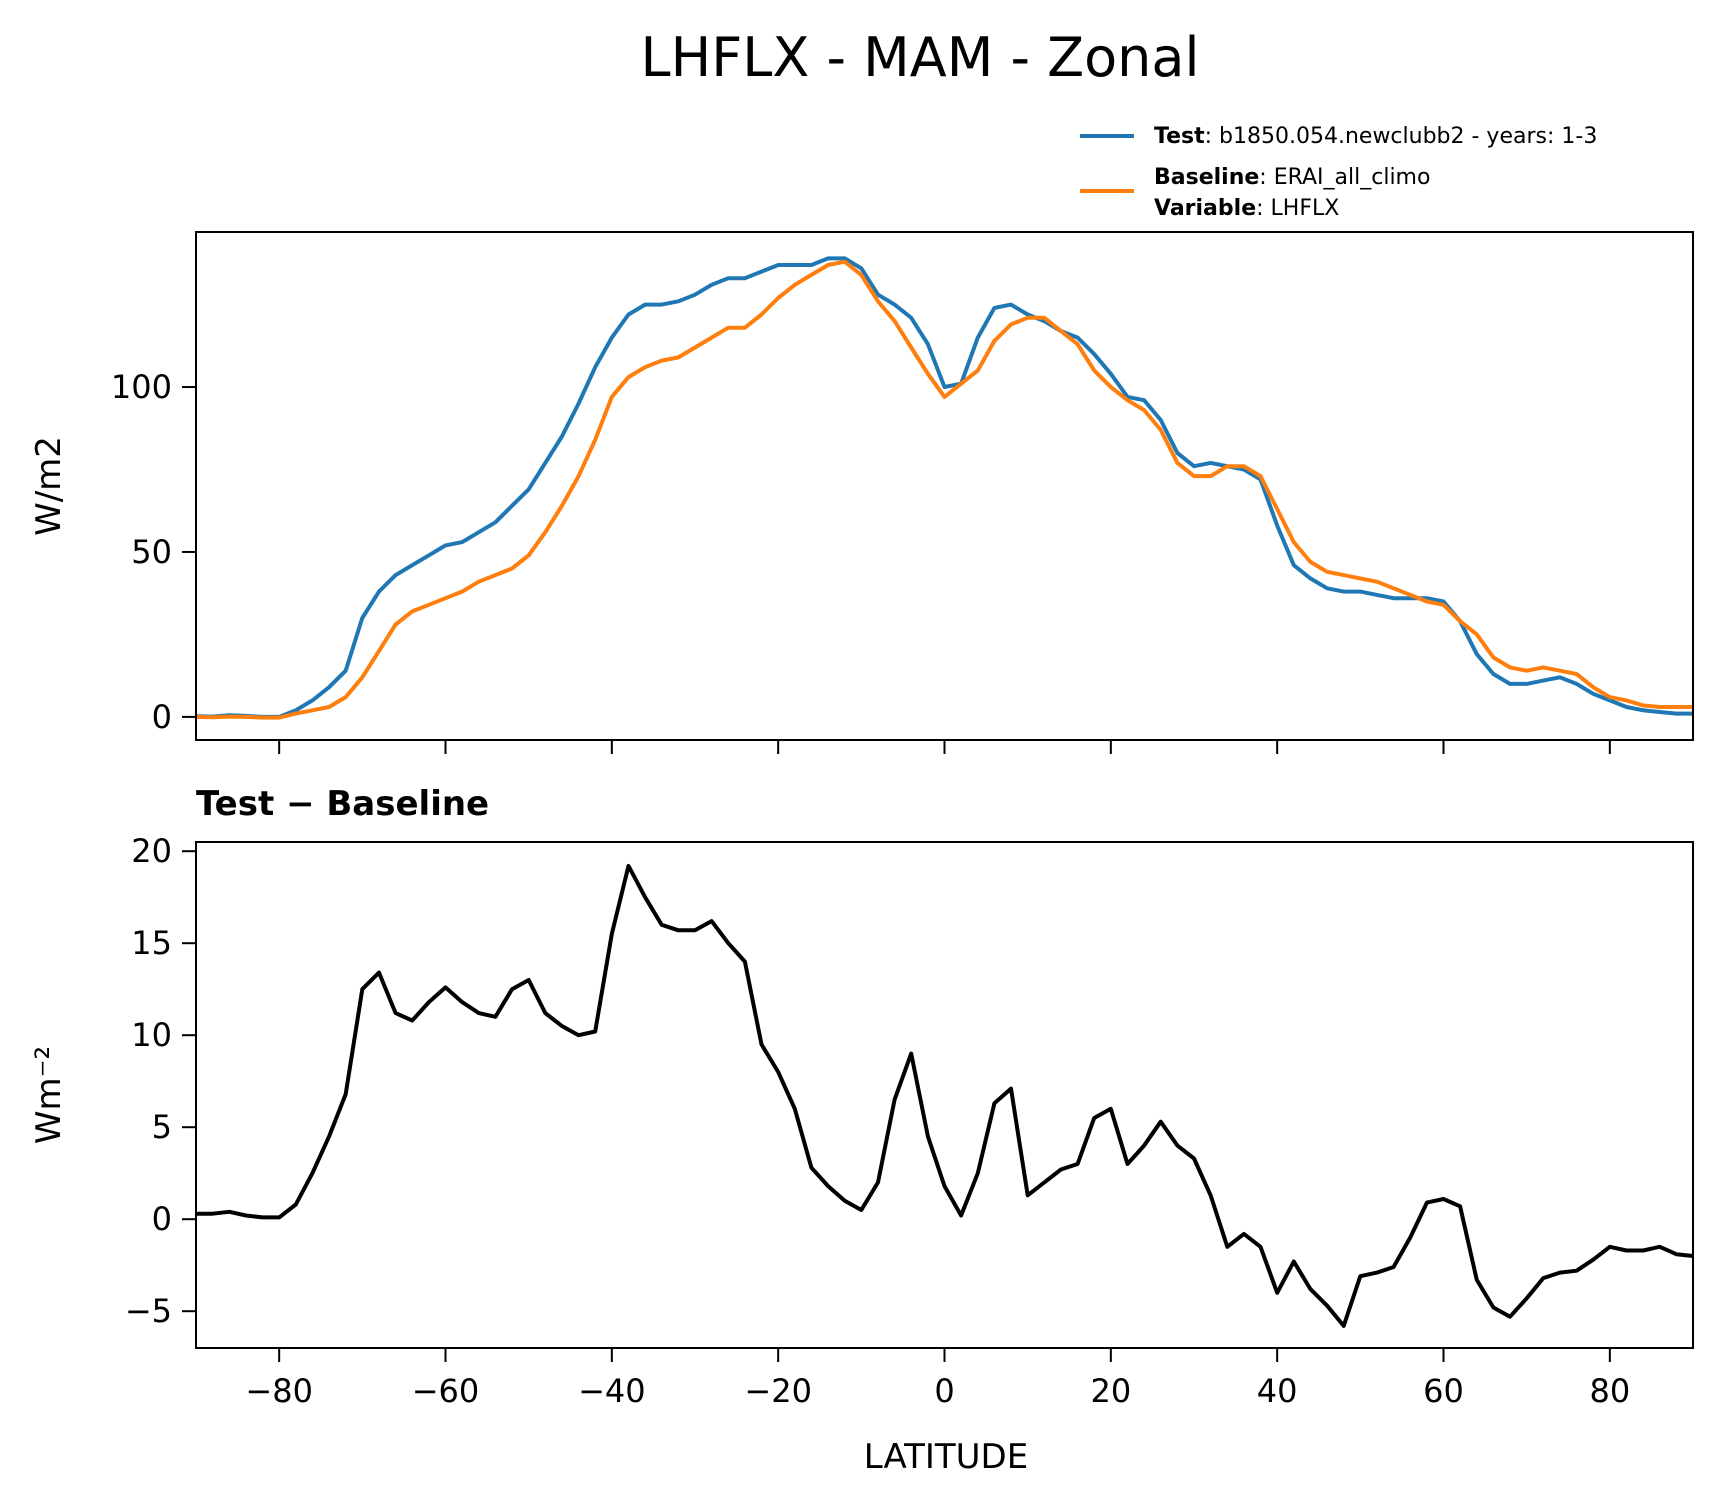  What do you see at coordinates (944, 1391) in the screenshot?
I see `x-tick-label: 0` at bounding box center [944, 1391].